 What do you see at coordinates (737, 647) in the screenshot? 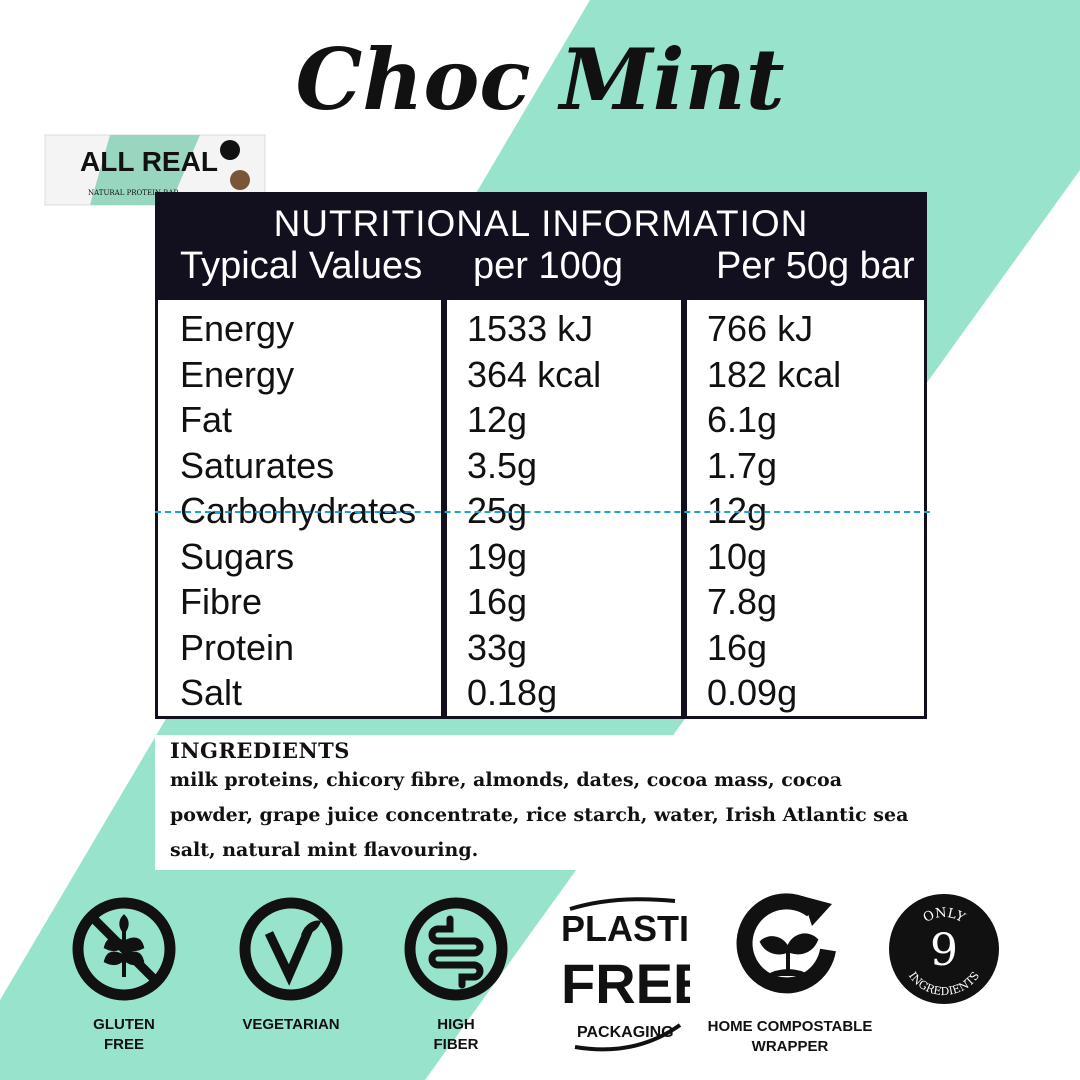
I see `nutrition-cell-perBar: 16g` at bounding box center [737, 647].